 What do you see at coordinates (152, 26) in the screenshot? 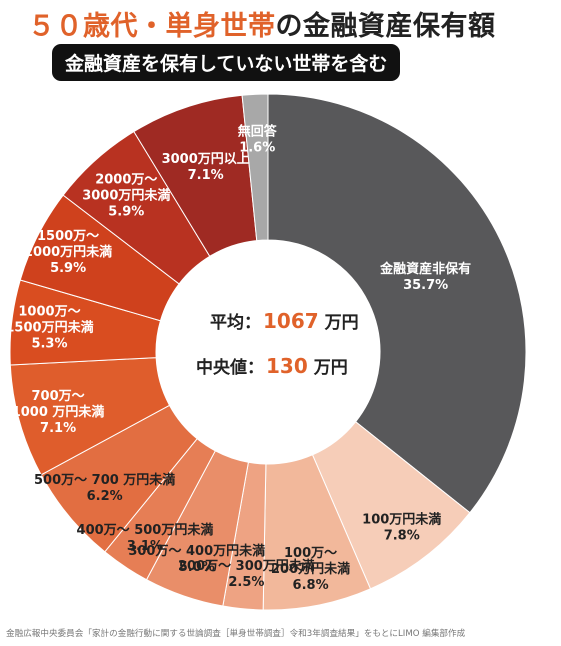
I see `chart-title-highlight: ５０歳代・単身世帯` at bounding box center [152, 26].